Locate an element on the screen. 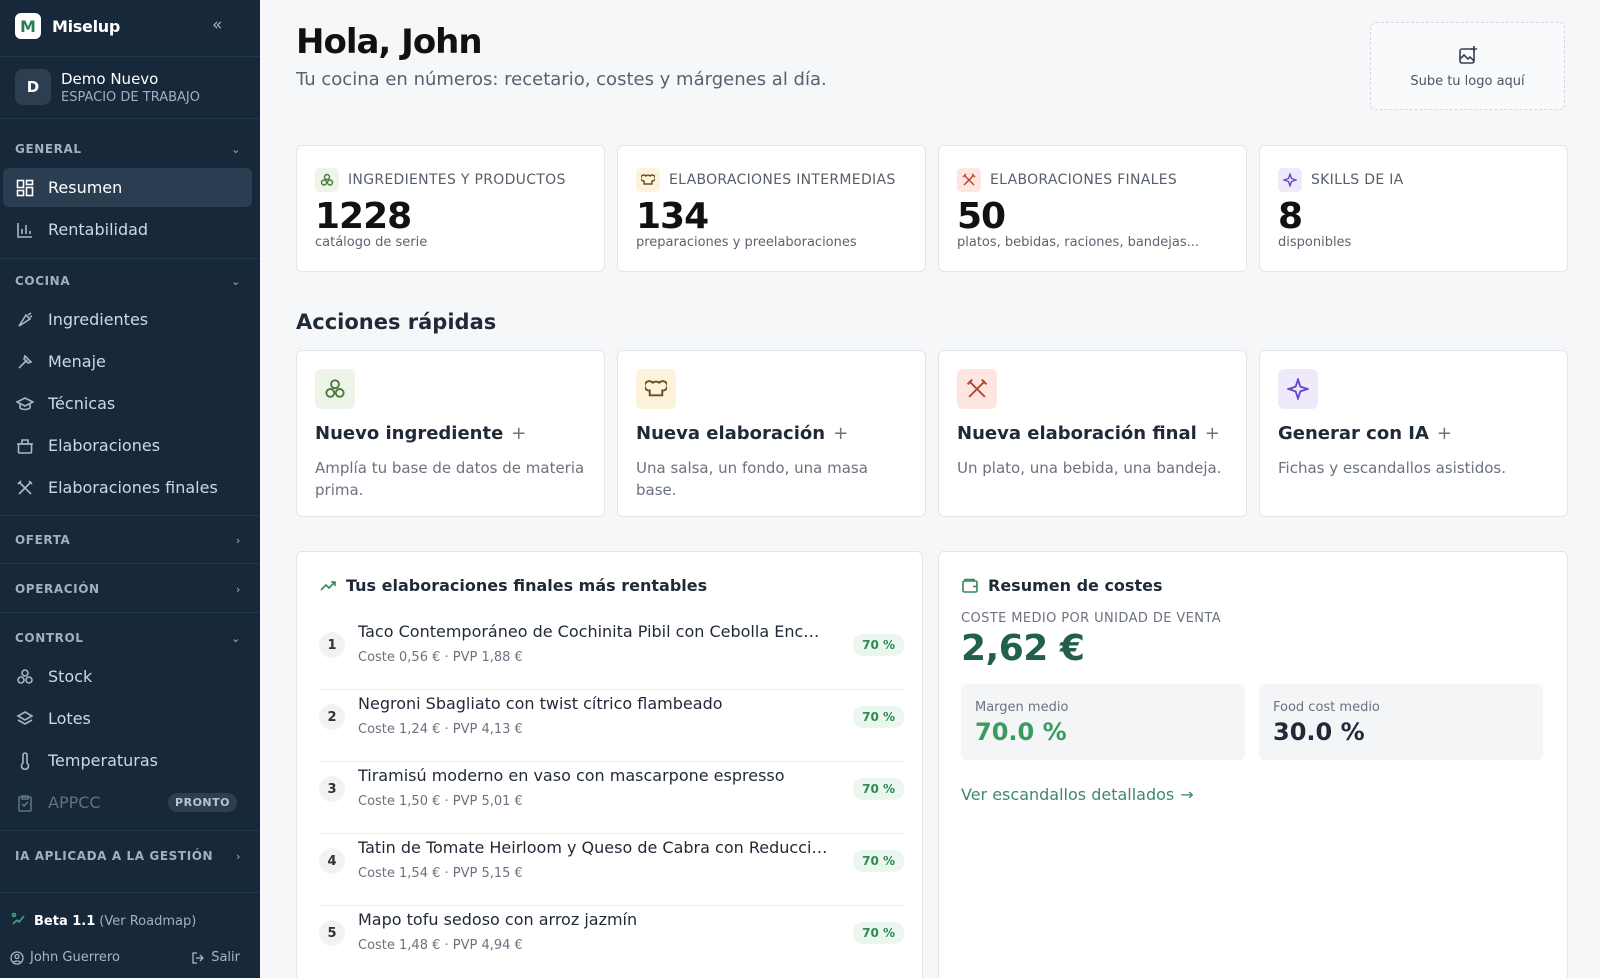  stat-label: INGREDIENTES Y PRODUCTOS is located at coordinates (457, 180).